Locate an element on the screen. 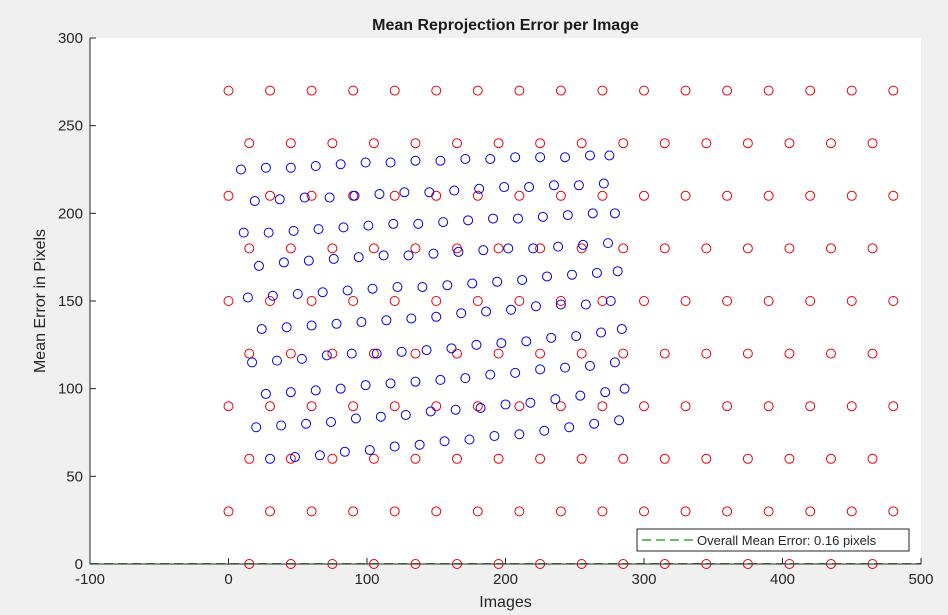  y-axis-label: Mean Error in Pixels is located at coordinates (40, 301).